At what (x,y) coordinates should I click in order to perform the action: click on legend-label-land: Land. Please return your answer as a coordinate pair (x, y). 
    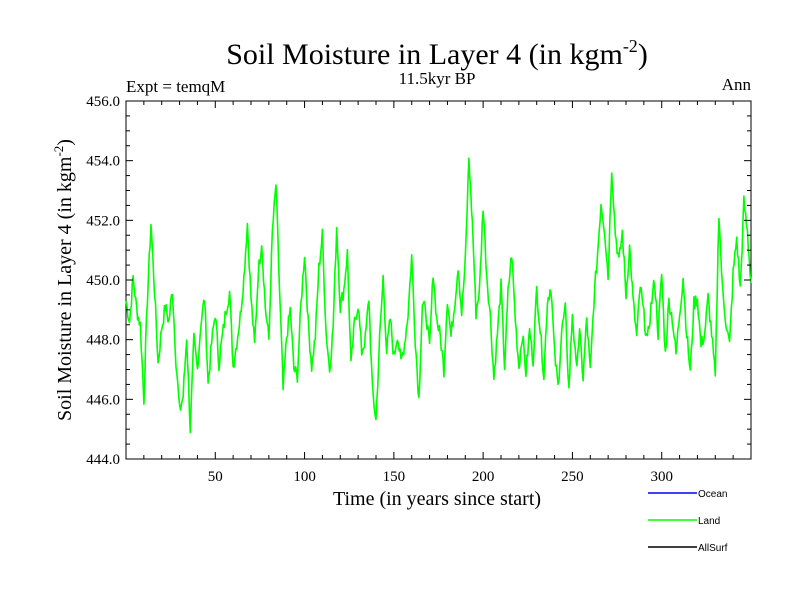
    Looking at the image, I should click on (709, 521).